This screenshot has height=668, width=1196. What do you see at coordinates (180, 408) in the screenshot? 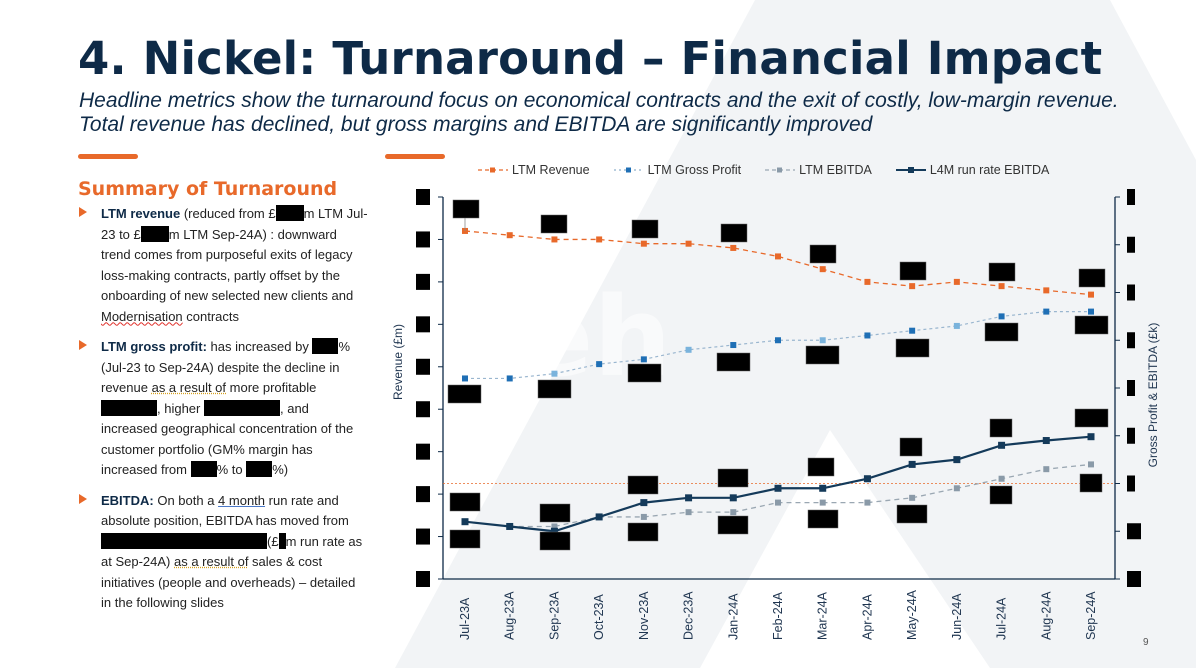
I see `bullet-text: , higher` at bounding box center [180, 408].